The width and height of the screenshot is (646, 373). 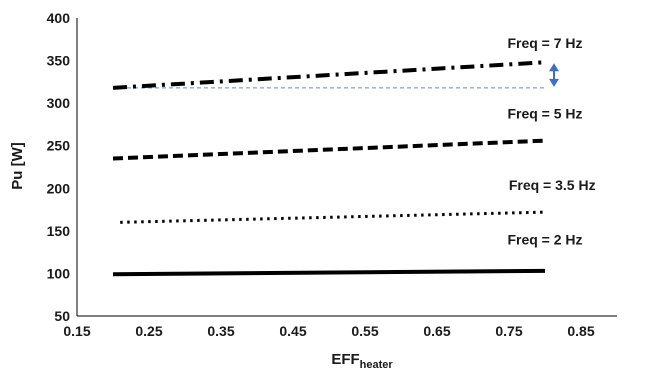 What do you see at coordinates (62, 316) in the screenshot?
I see `y-tick-label: 50` at bounding box center [62, 316].